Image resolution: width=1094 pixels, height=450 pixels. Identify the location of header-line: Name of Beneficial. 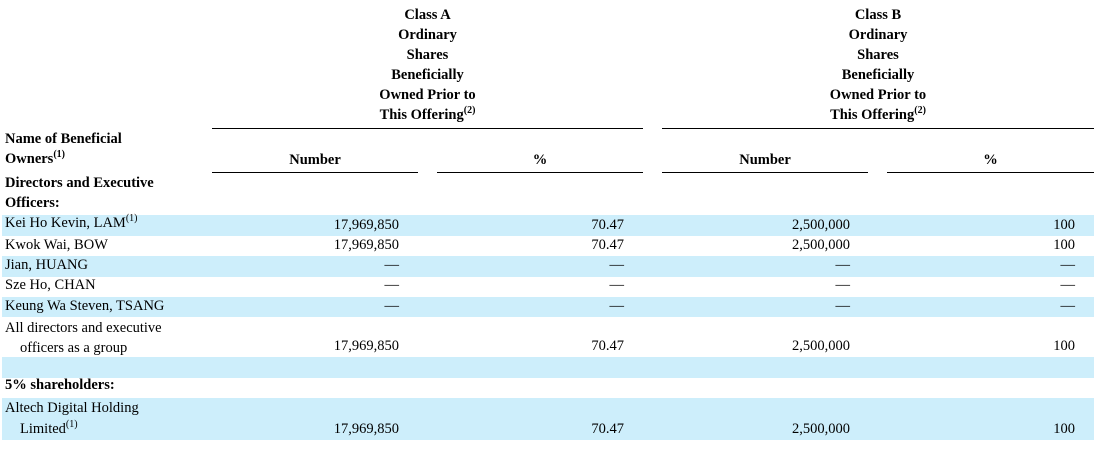
(63, 139).